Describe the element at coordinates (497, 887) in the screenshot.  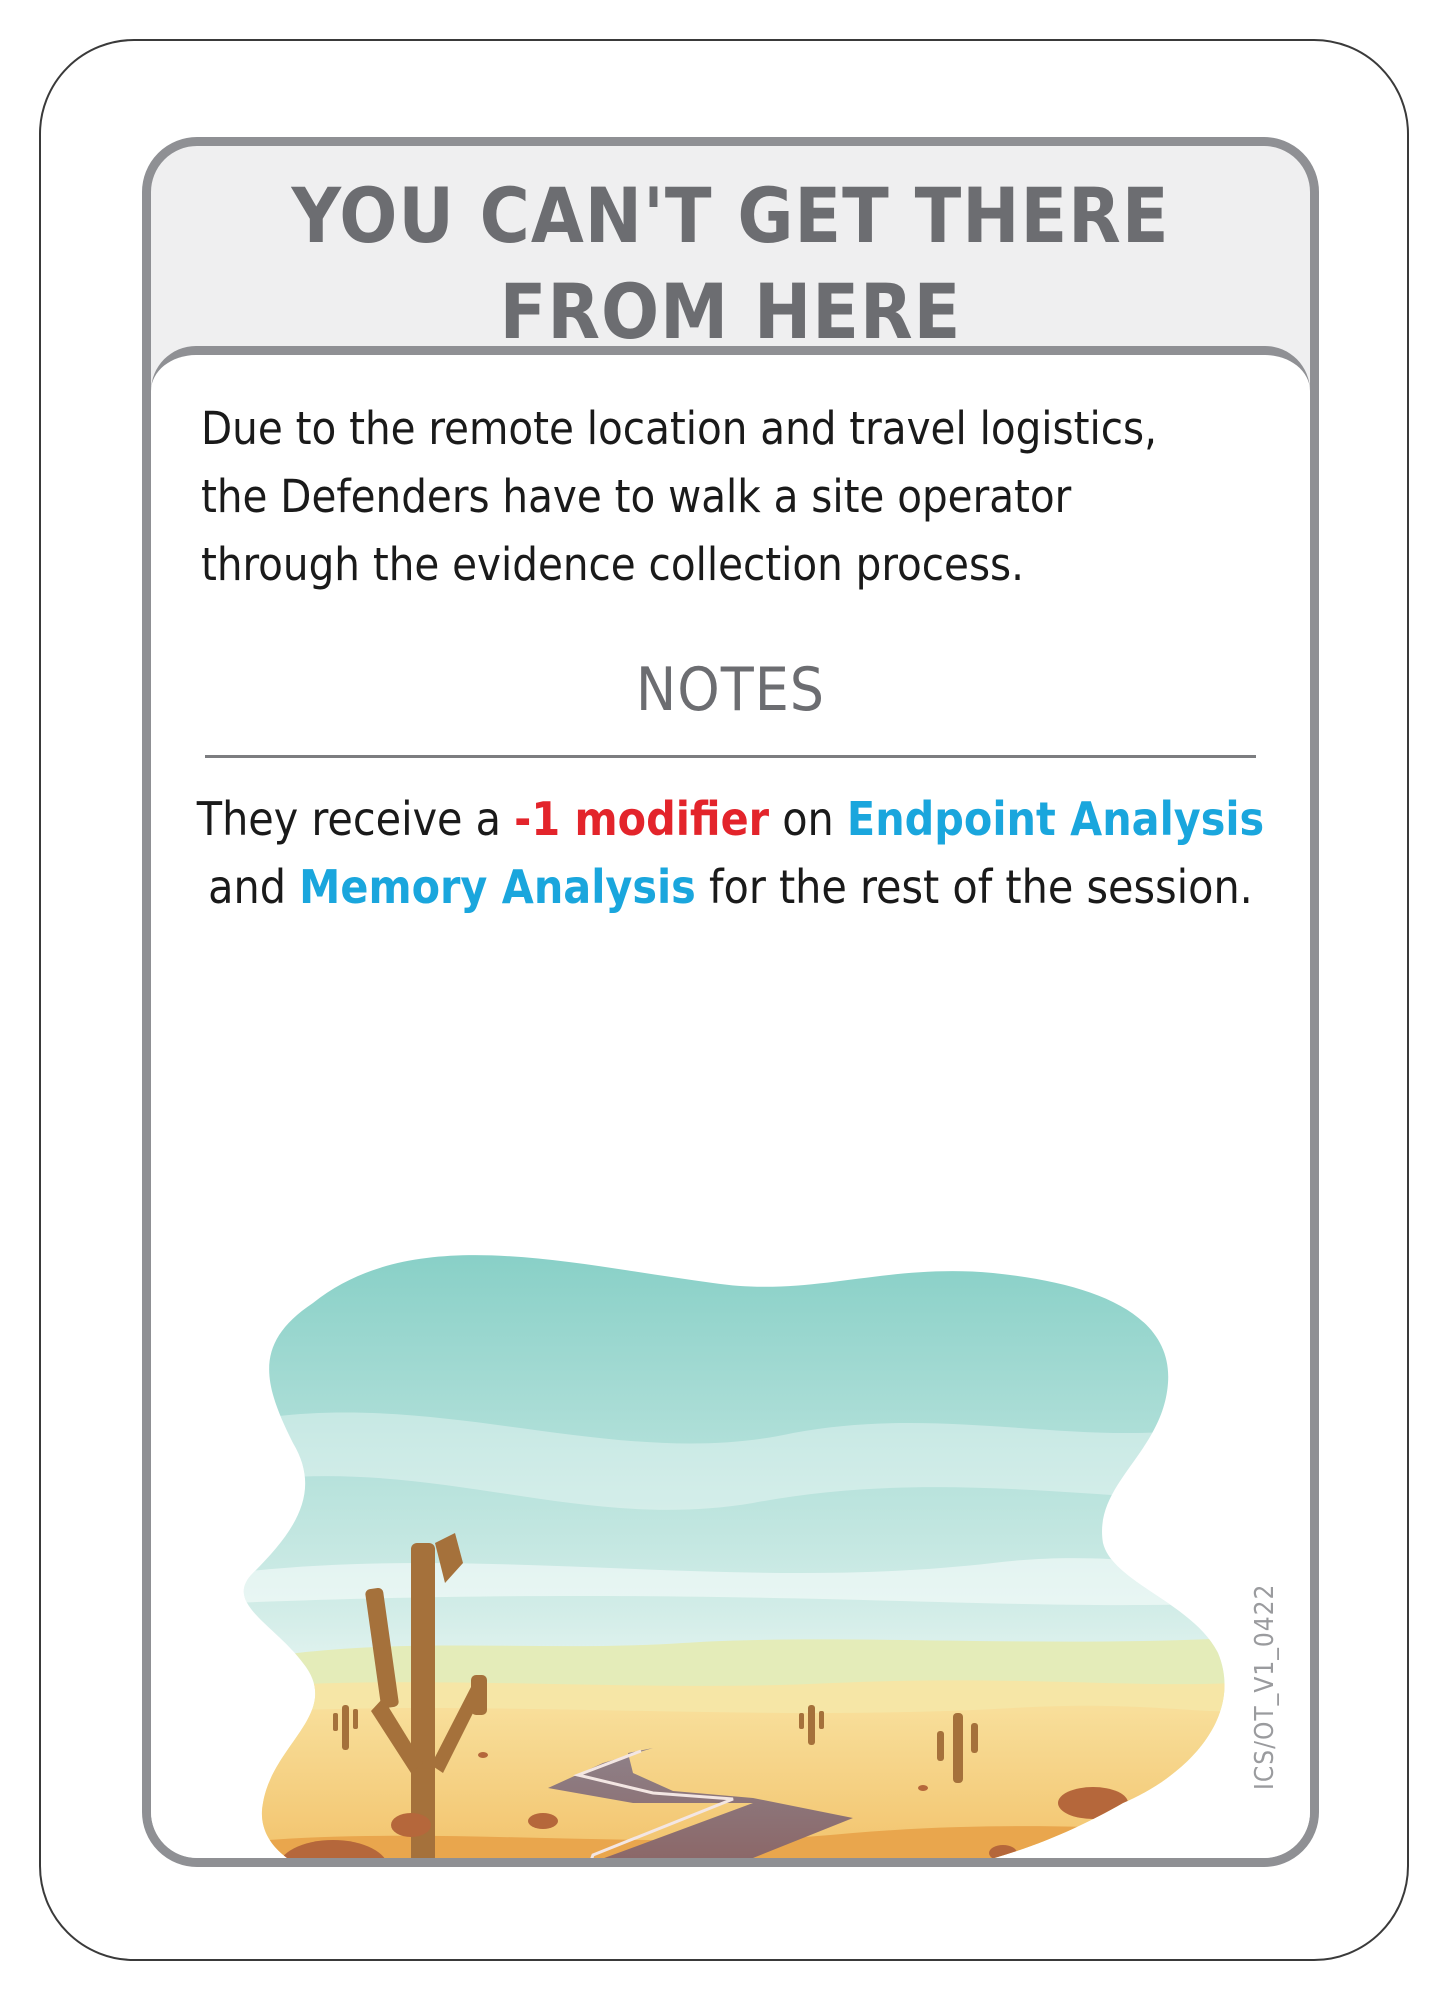
I see `skill-memory-analysis: Memory Analysis` at that location.